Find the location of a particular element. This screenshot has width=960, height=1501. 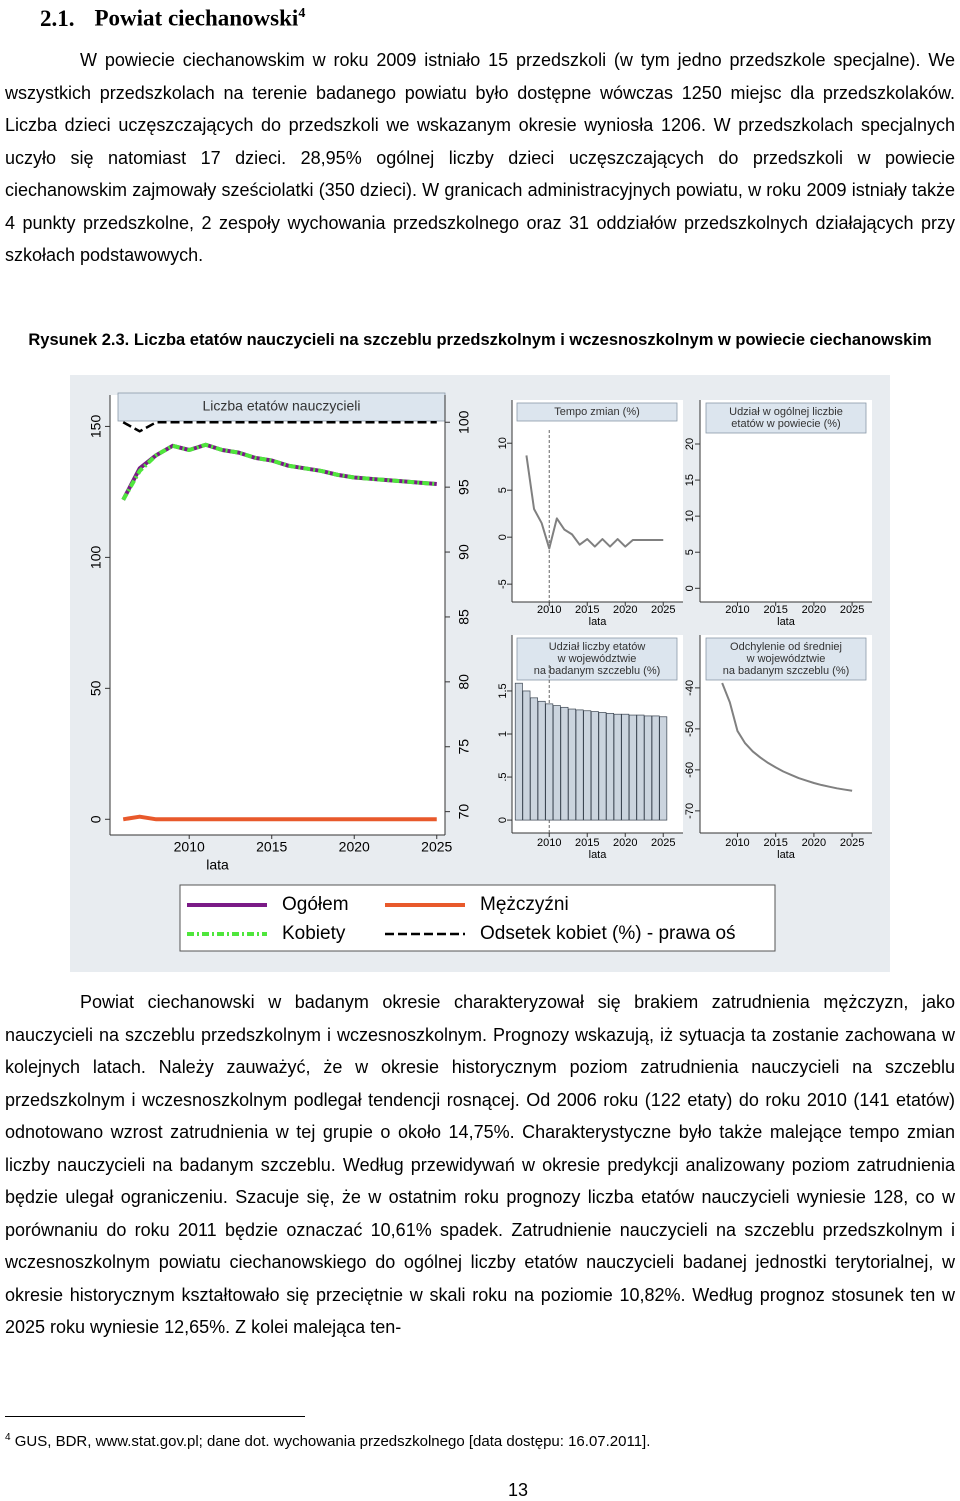

y-tick-label: 80 is located at coordinates (464, 682).